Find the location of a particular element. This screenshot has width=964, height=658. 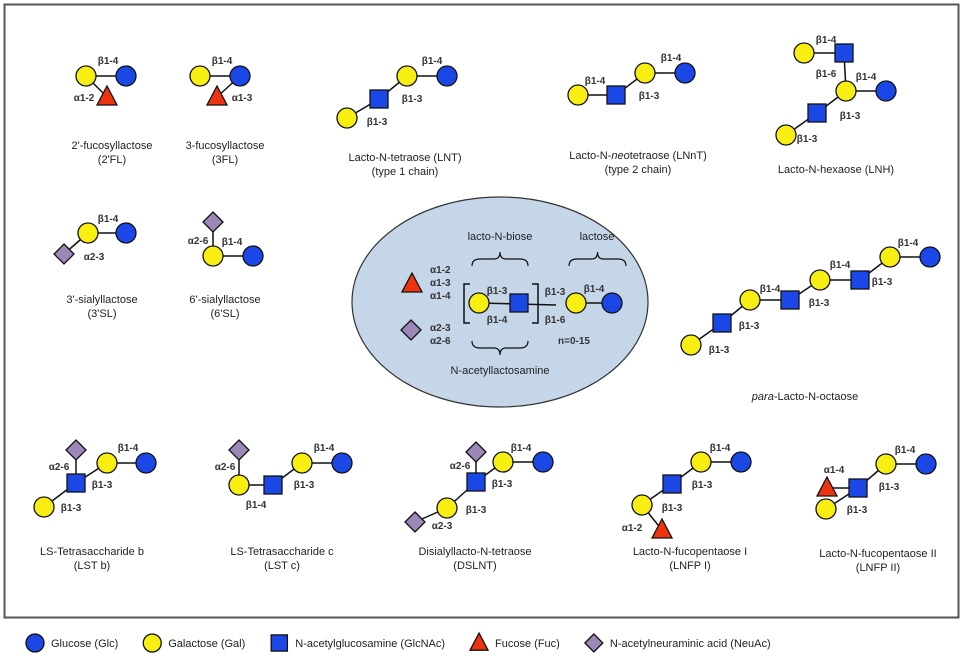

legend-item-gal: Galactose (Gal) is located at coordinates (193, 643).